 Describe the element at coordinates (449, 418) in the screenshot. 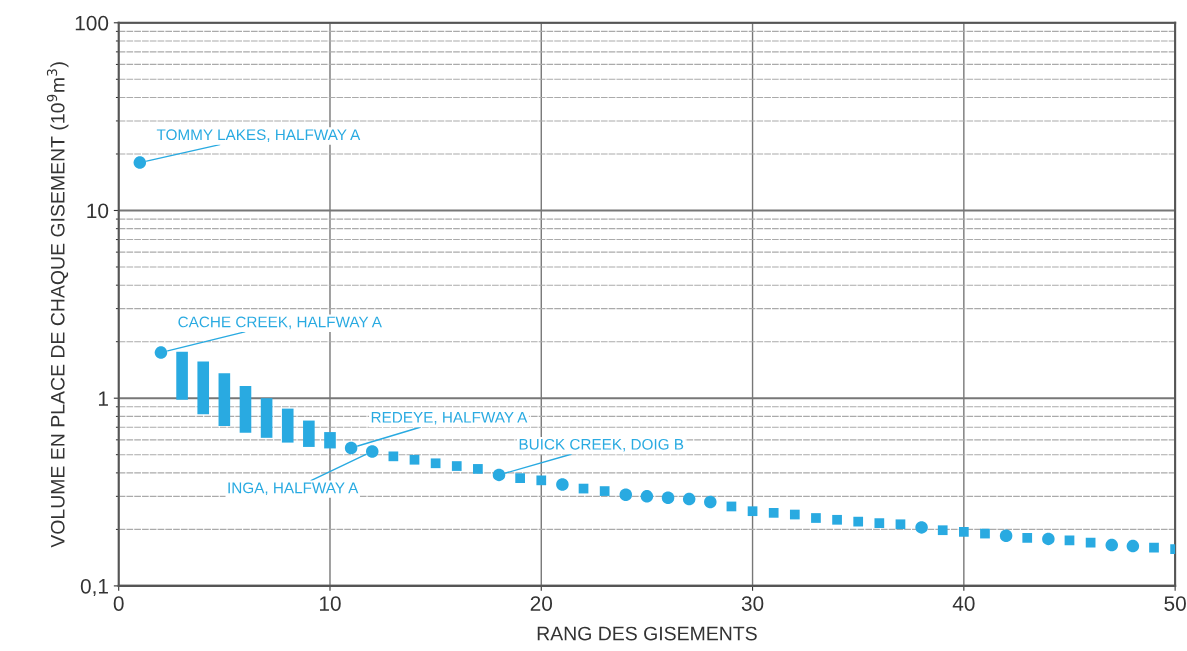

I see `annotation: REDEYE, HALFWAY A` at that location.